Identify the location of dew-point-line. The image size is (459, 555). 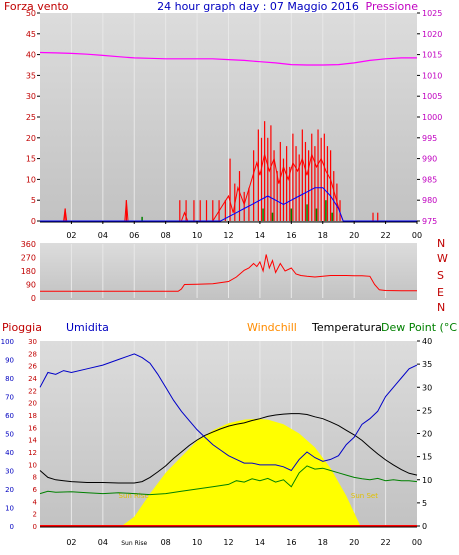
(228, 480).